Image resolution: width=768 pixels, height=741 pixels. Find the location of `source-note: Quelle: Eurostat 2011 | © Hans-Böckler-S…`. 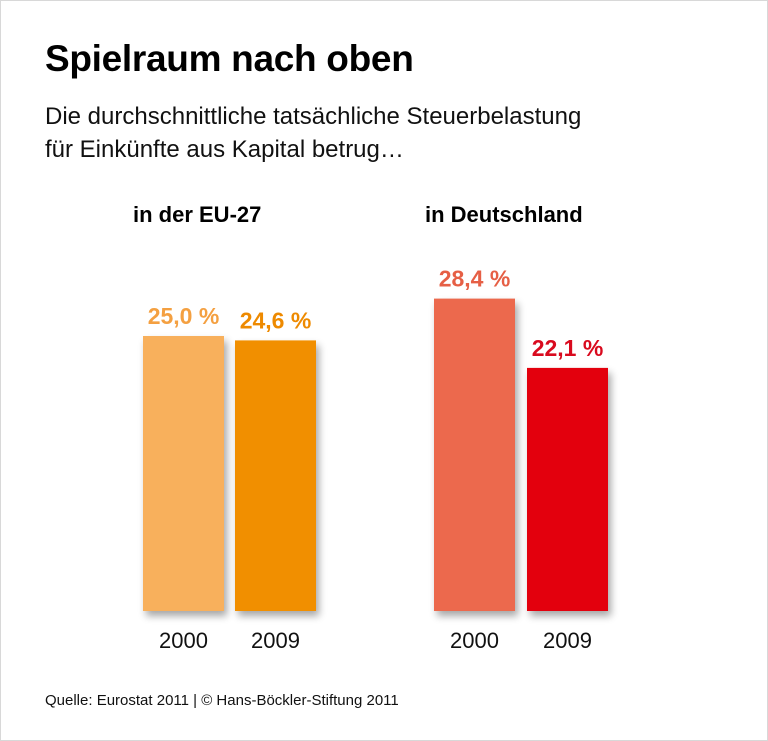

source-note: Quelle: Eurostat 2011 | © Hans-Böckler-S… is located at coordinates (222, 700).